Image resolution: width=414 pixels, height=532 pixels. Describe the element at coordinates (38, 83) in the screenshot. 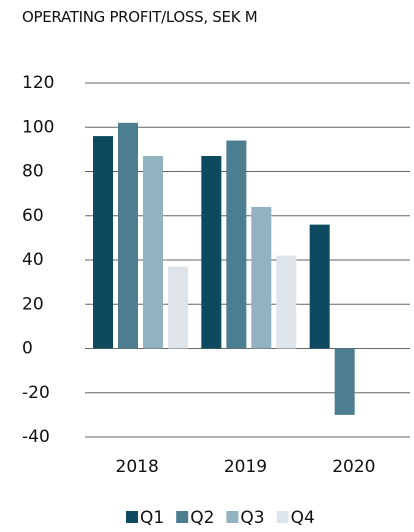

I see `y-tick-label: 120` at that location.